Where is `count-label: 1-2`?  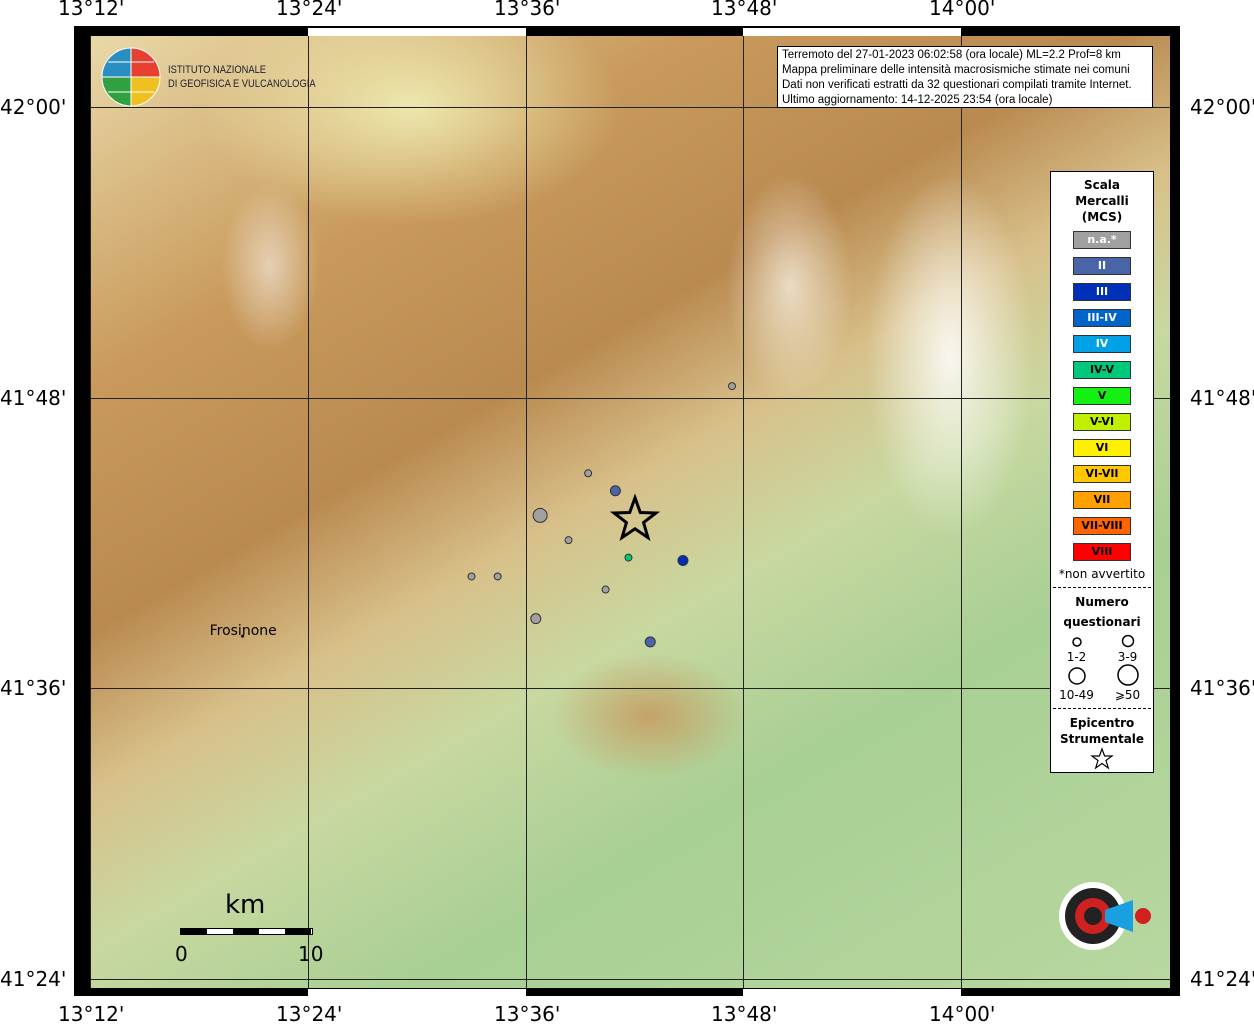
count-label: 1-2 is located at coordinates (1076, 657).